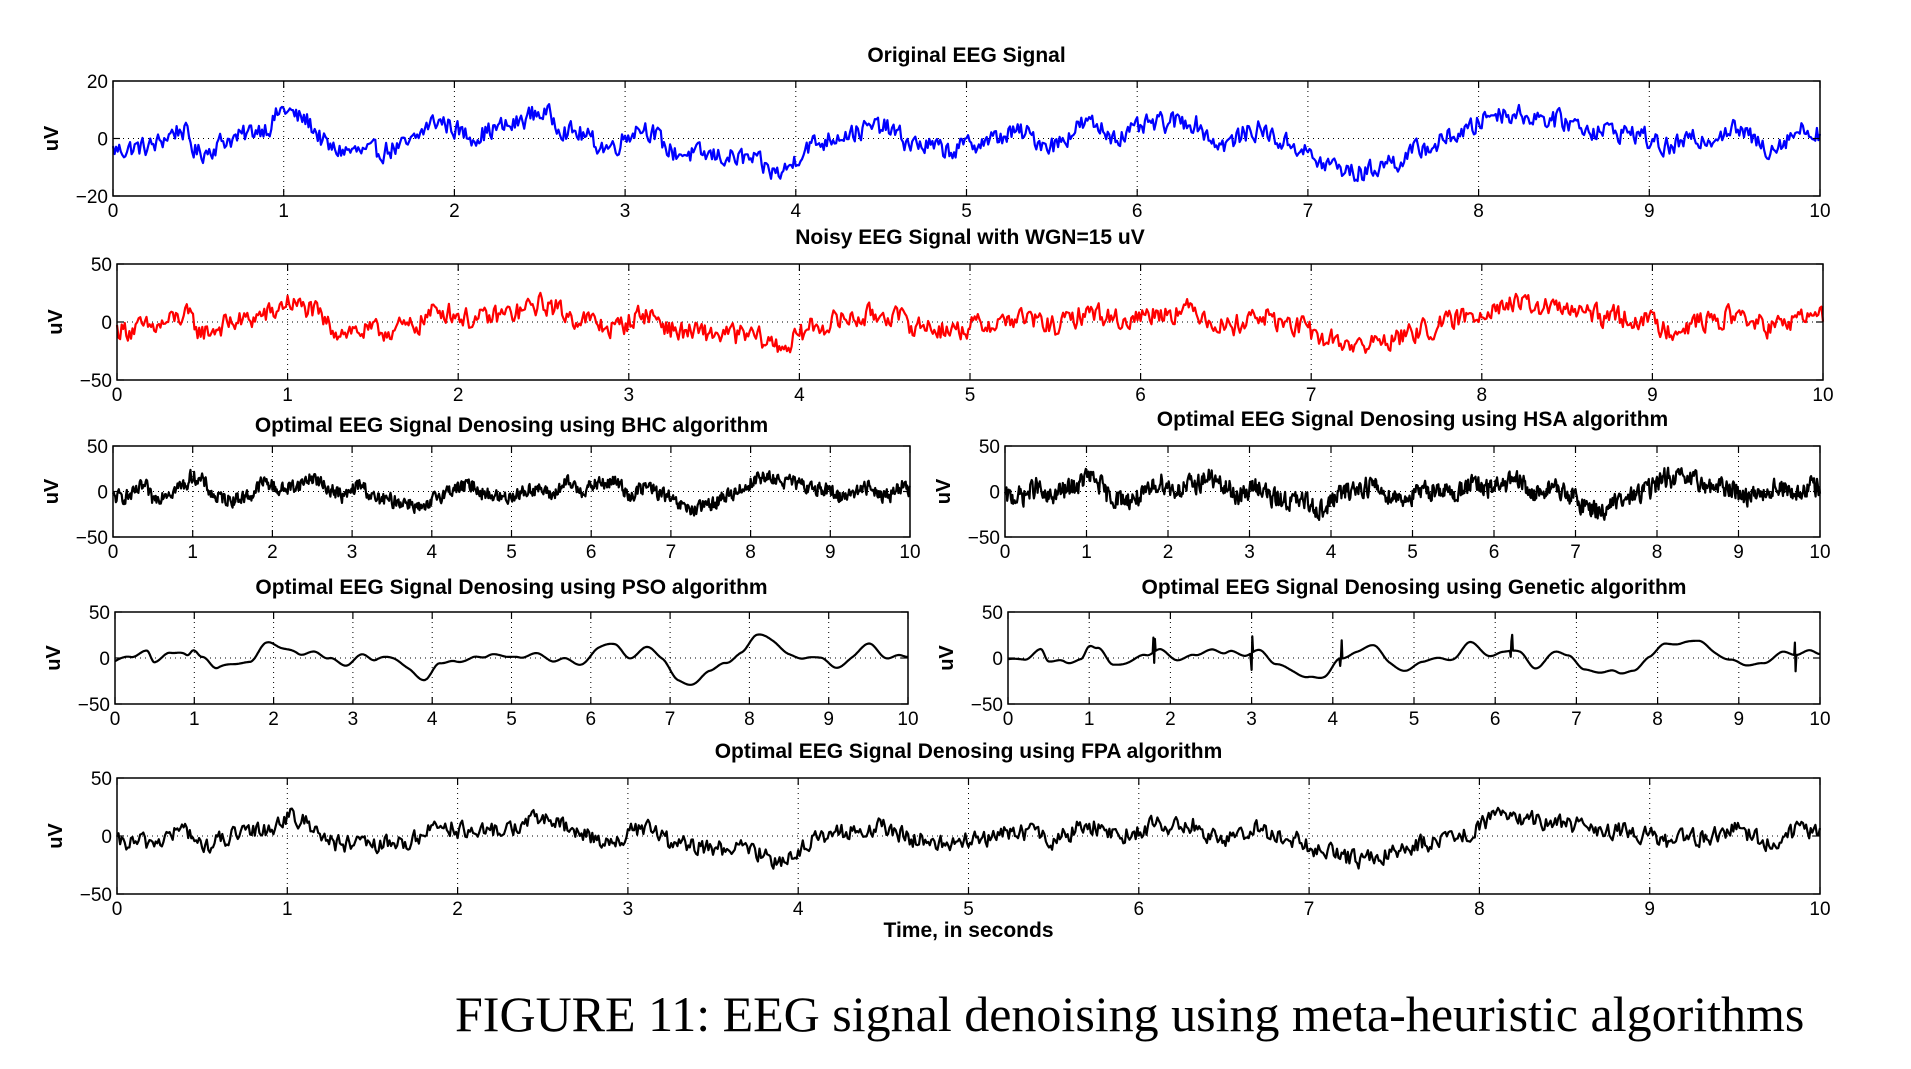 This screenshot has height=1069, width=1911. I want to click on y-tick-label: 20, so click(97, 82).